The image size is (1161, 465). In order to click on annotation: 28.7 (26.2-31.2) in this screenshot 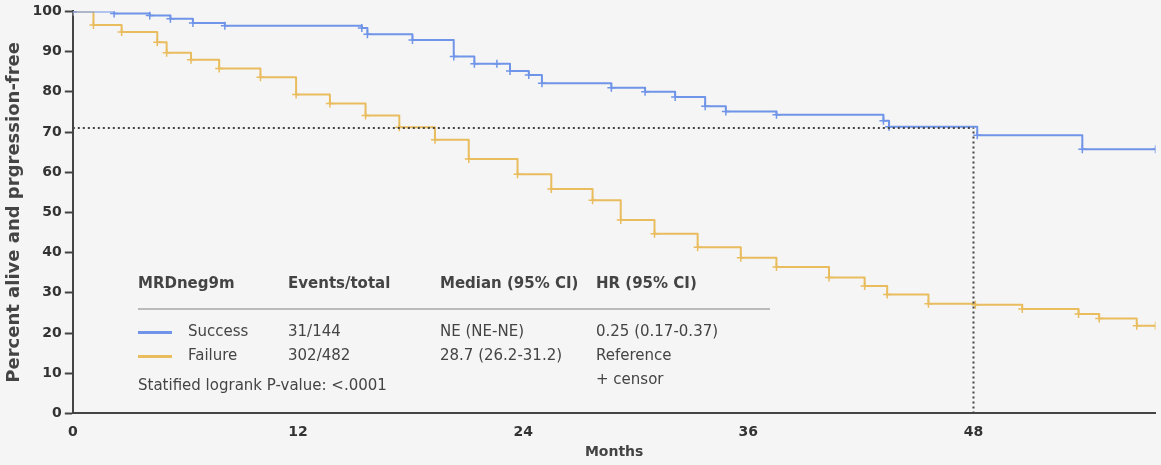, I will do `click(501, 355)`.